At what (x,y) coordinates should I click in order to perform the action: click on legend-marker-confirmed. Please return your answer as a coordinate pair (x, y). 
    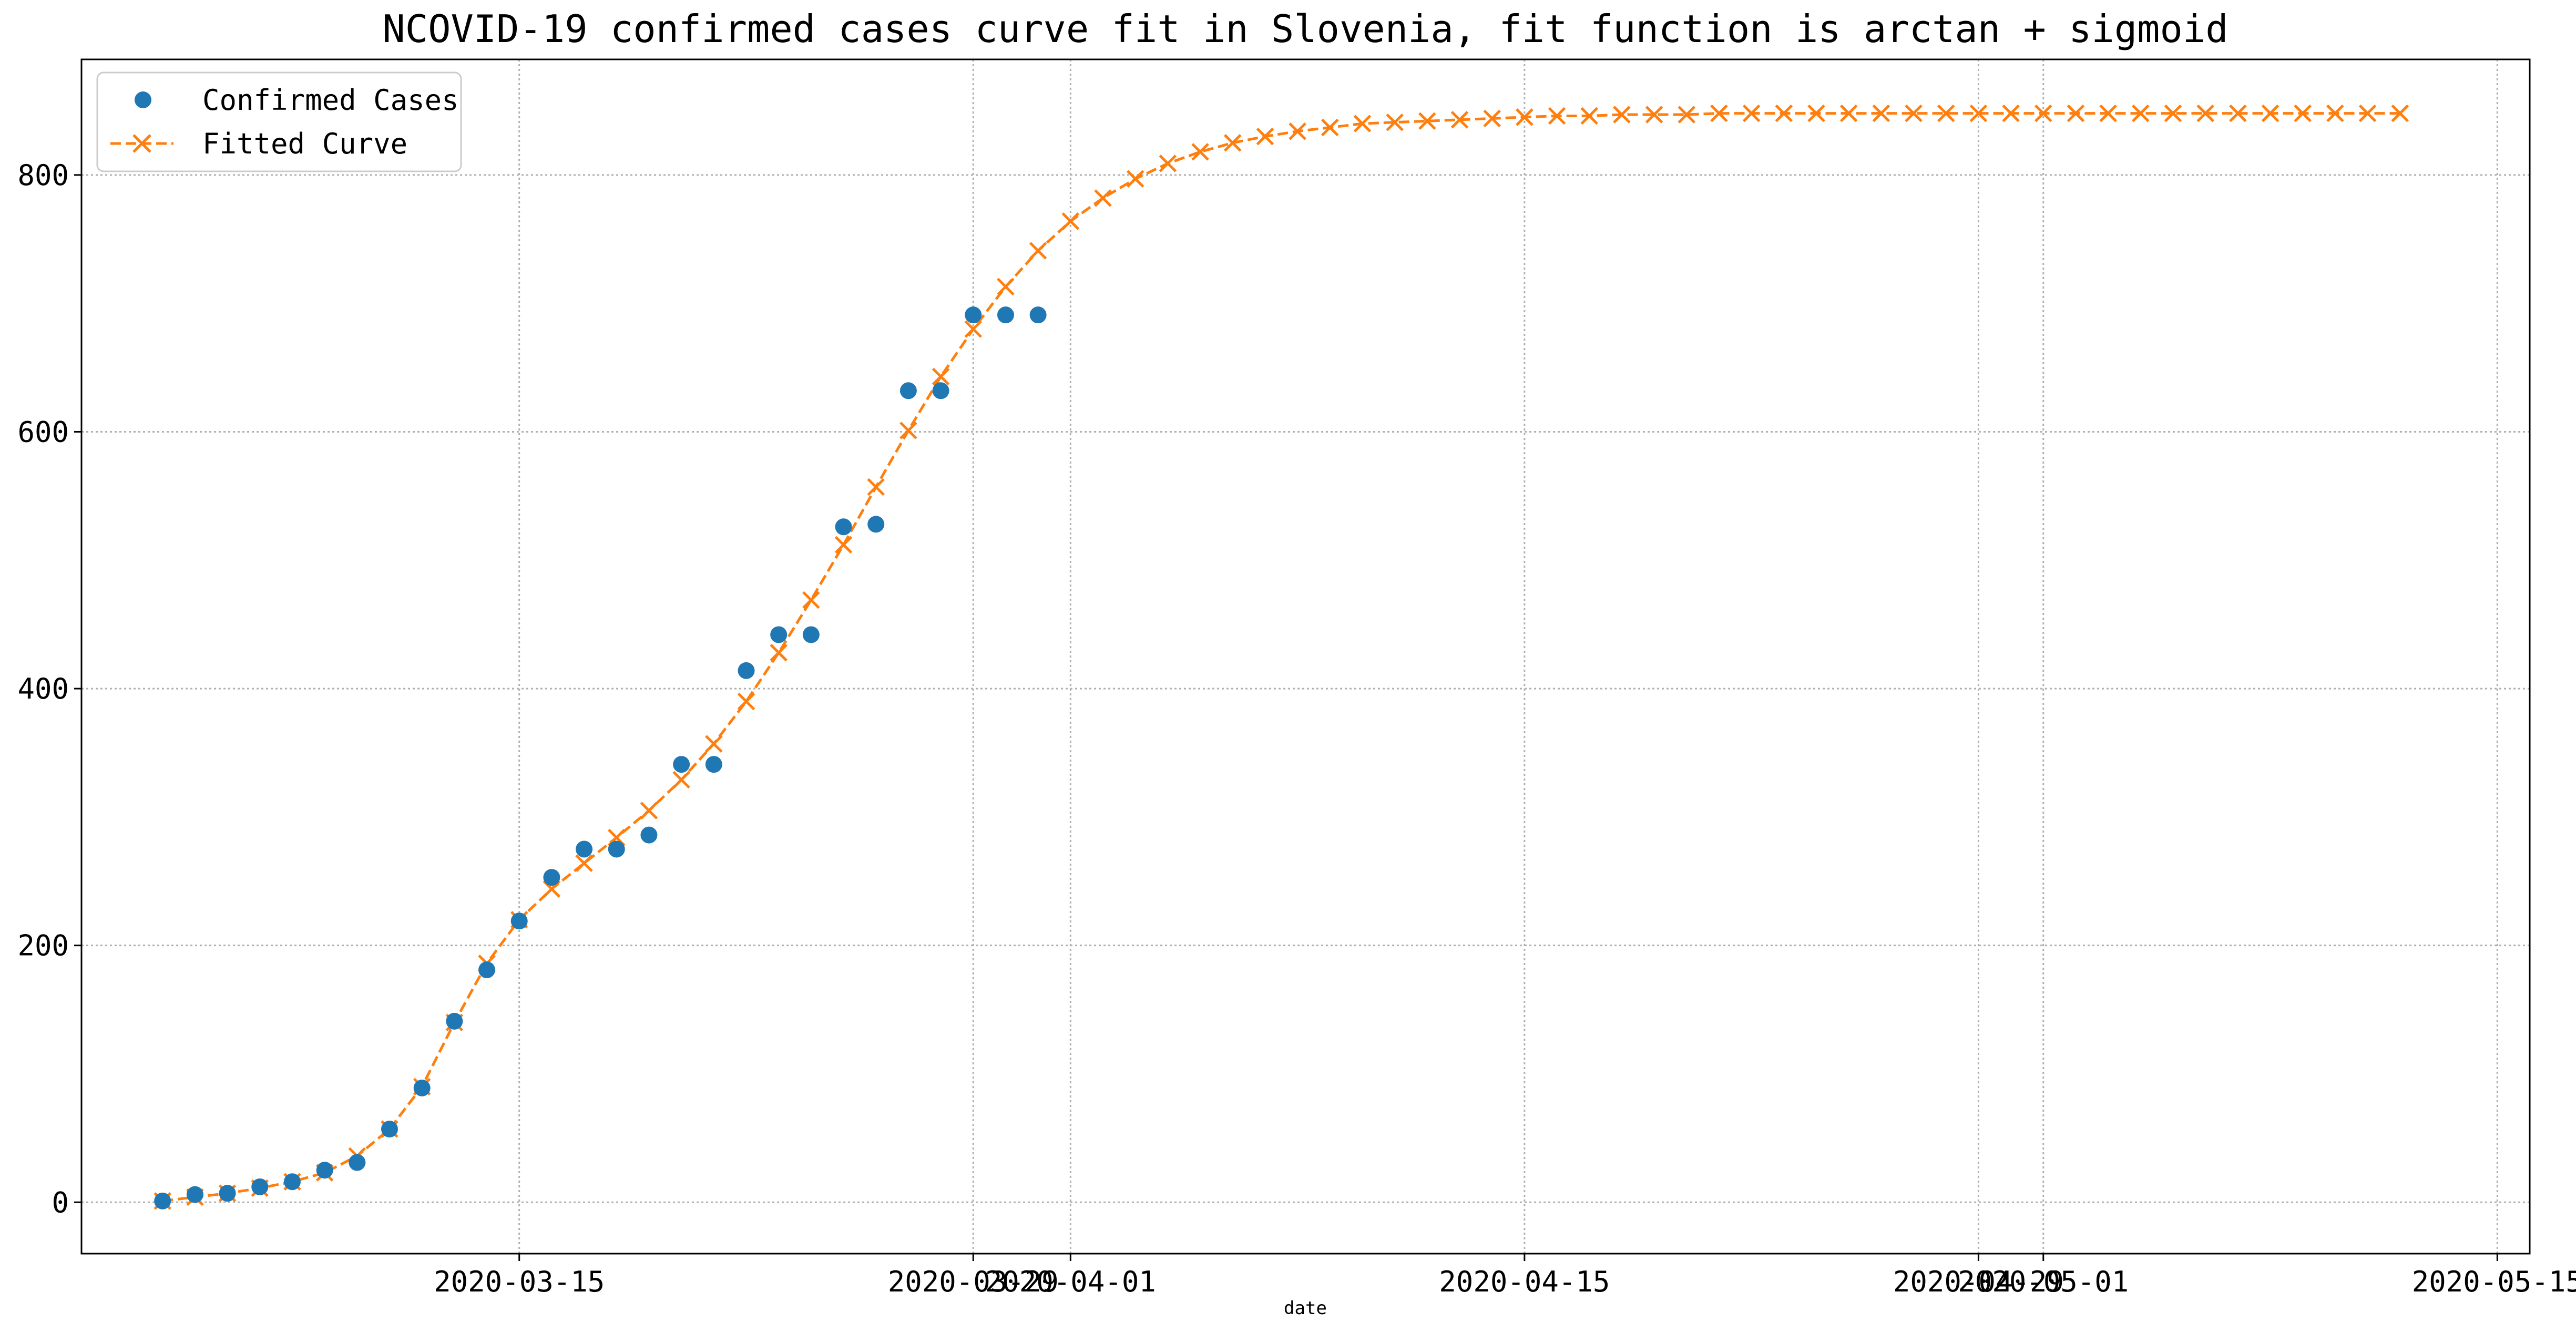
    Looking at the image, I should click on (143, 99).